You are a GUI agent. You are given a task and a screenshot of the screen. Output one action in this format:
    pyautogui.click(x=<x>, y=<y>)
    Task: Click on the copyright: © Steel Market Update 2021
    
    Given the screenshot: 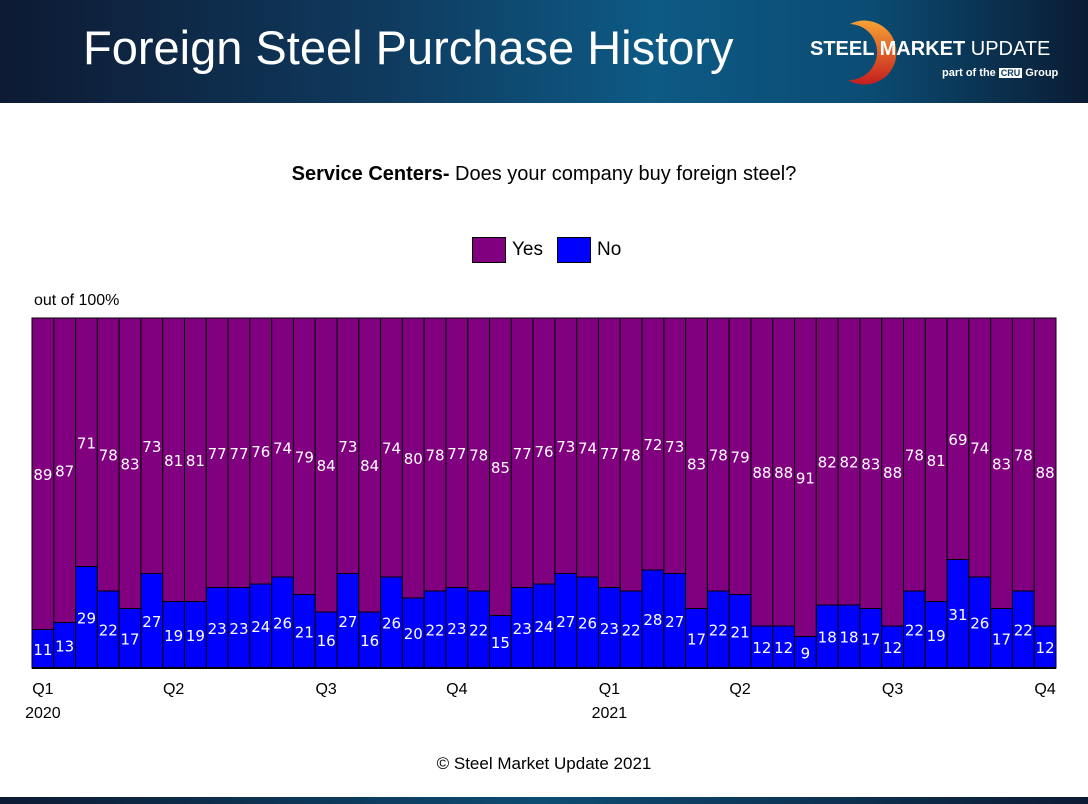 What is the action you would take?
    pyautogui.click(x=544, y=763)
    